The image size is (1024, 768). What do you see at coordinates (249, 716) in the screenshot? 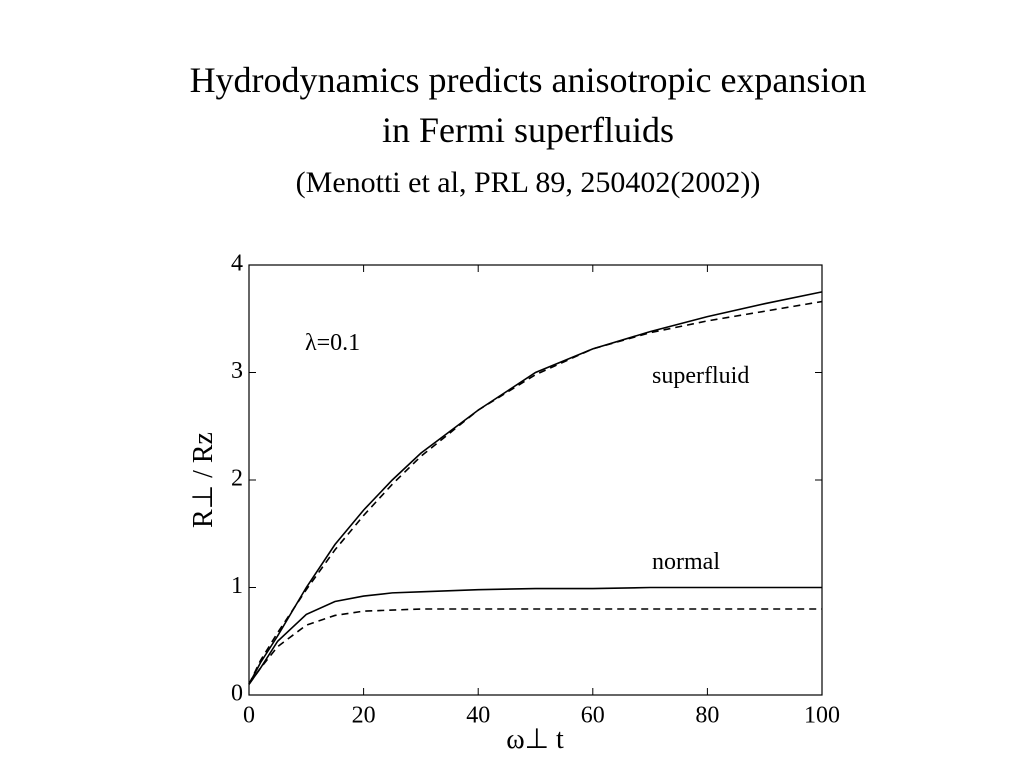
I see `x-tick-label: 0` at bounding box center [249, 716].